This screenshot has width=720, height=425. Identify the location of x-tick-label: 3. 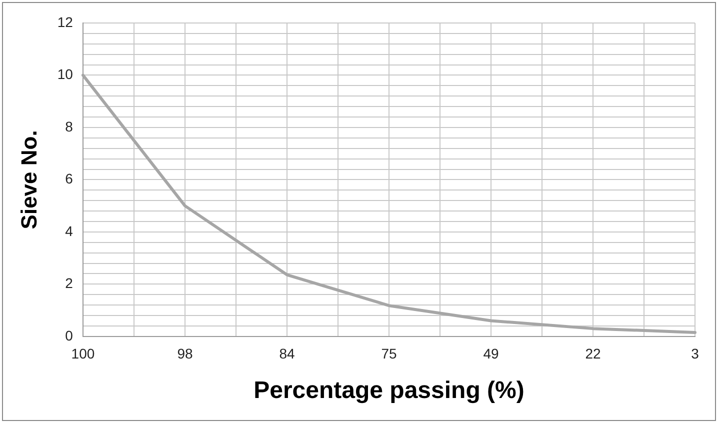
(695, 354).